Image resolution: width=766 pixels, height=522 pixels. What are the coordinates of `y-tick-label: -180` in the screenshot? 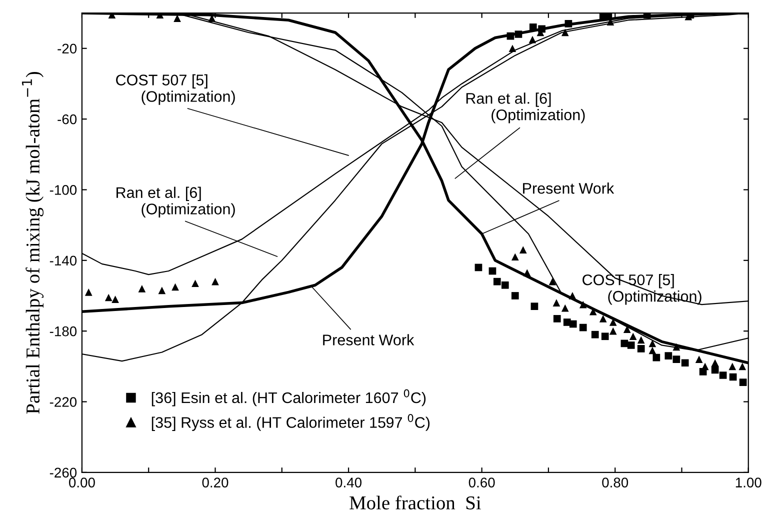 It's located at (63, 331).